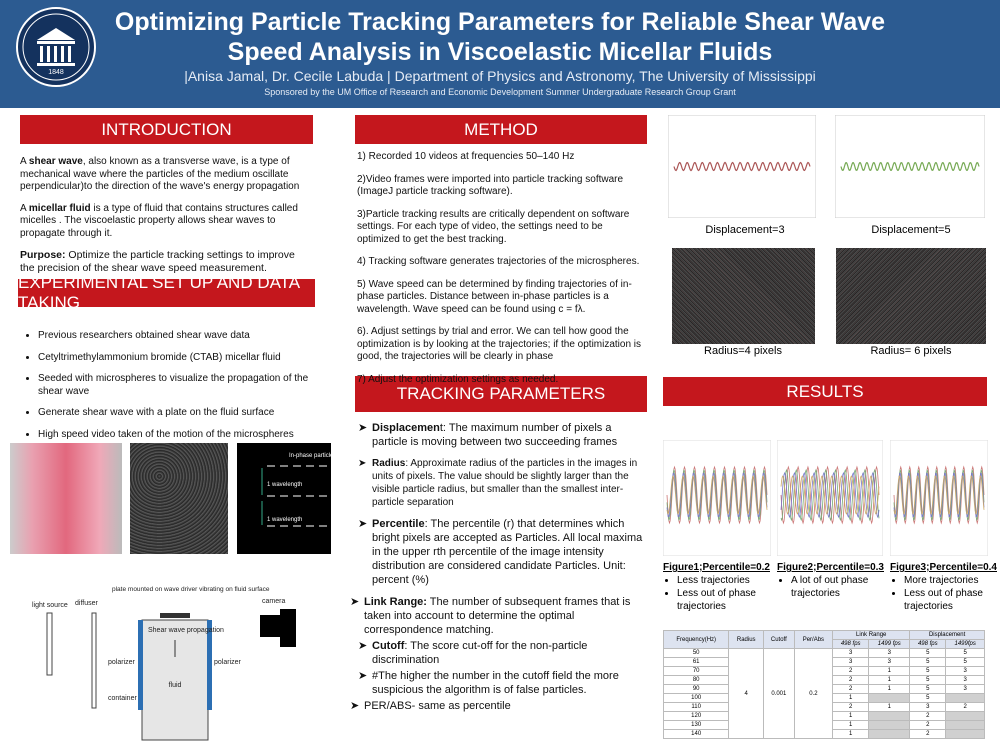 Image resolution: width=1000 pixels, height=748 pixels. What do you see at coordinates (389, 463) in the screenshot?
I see `text-run: Radius` at bounding box center [389, 463].